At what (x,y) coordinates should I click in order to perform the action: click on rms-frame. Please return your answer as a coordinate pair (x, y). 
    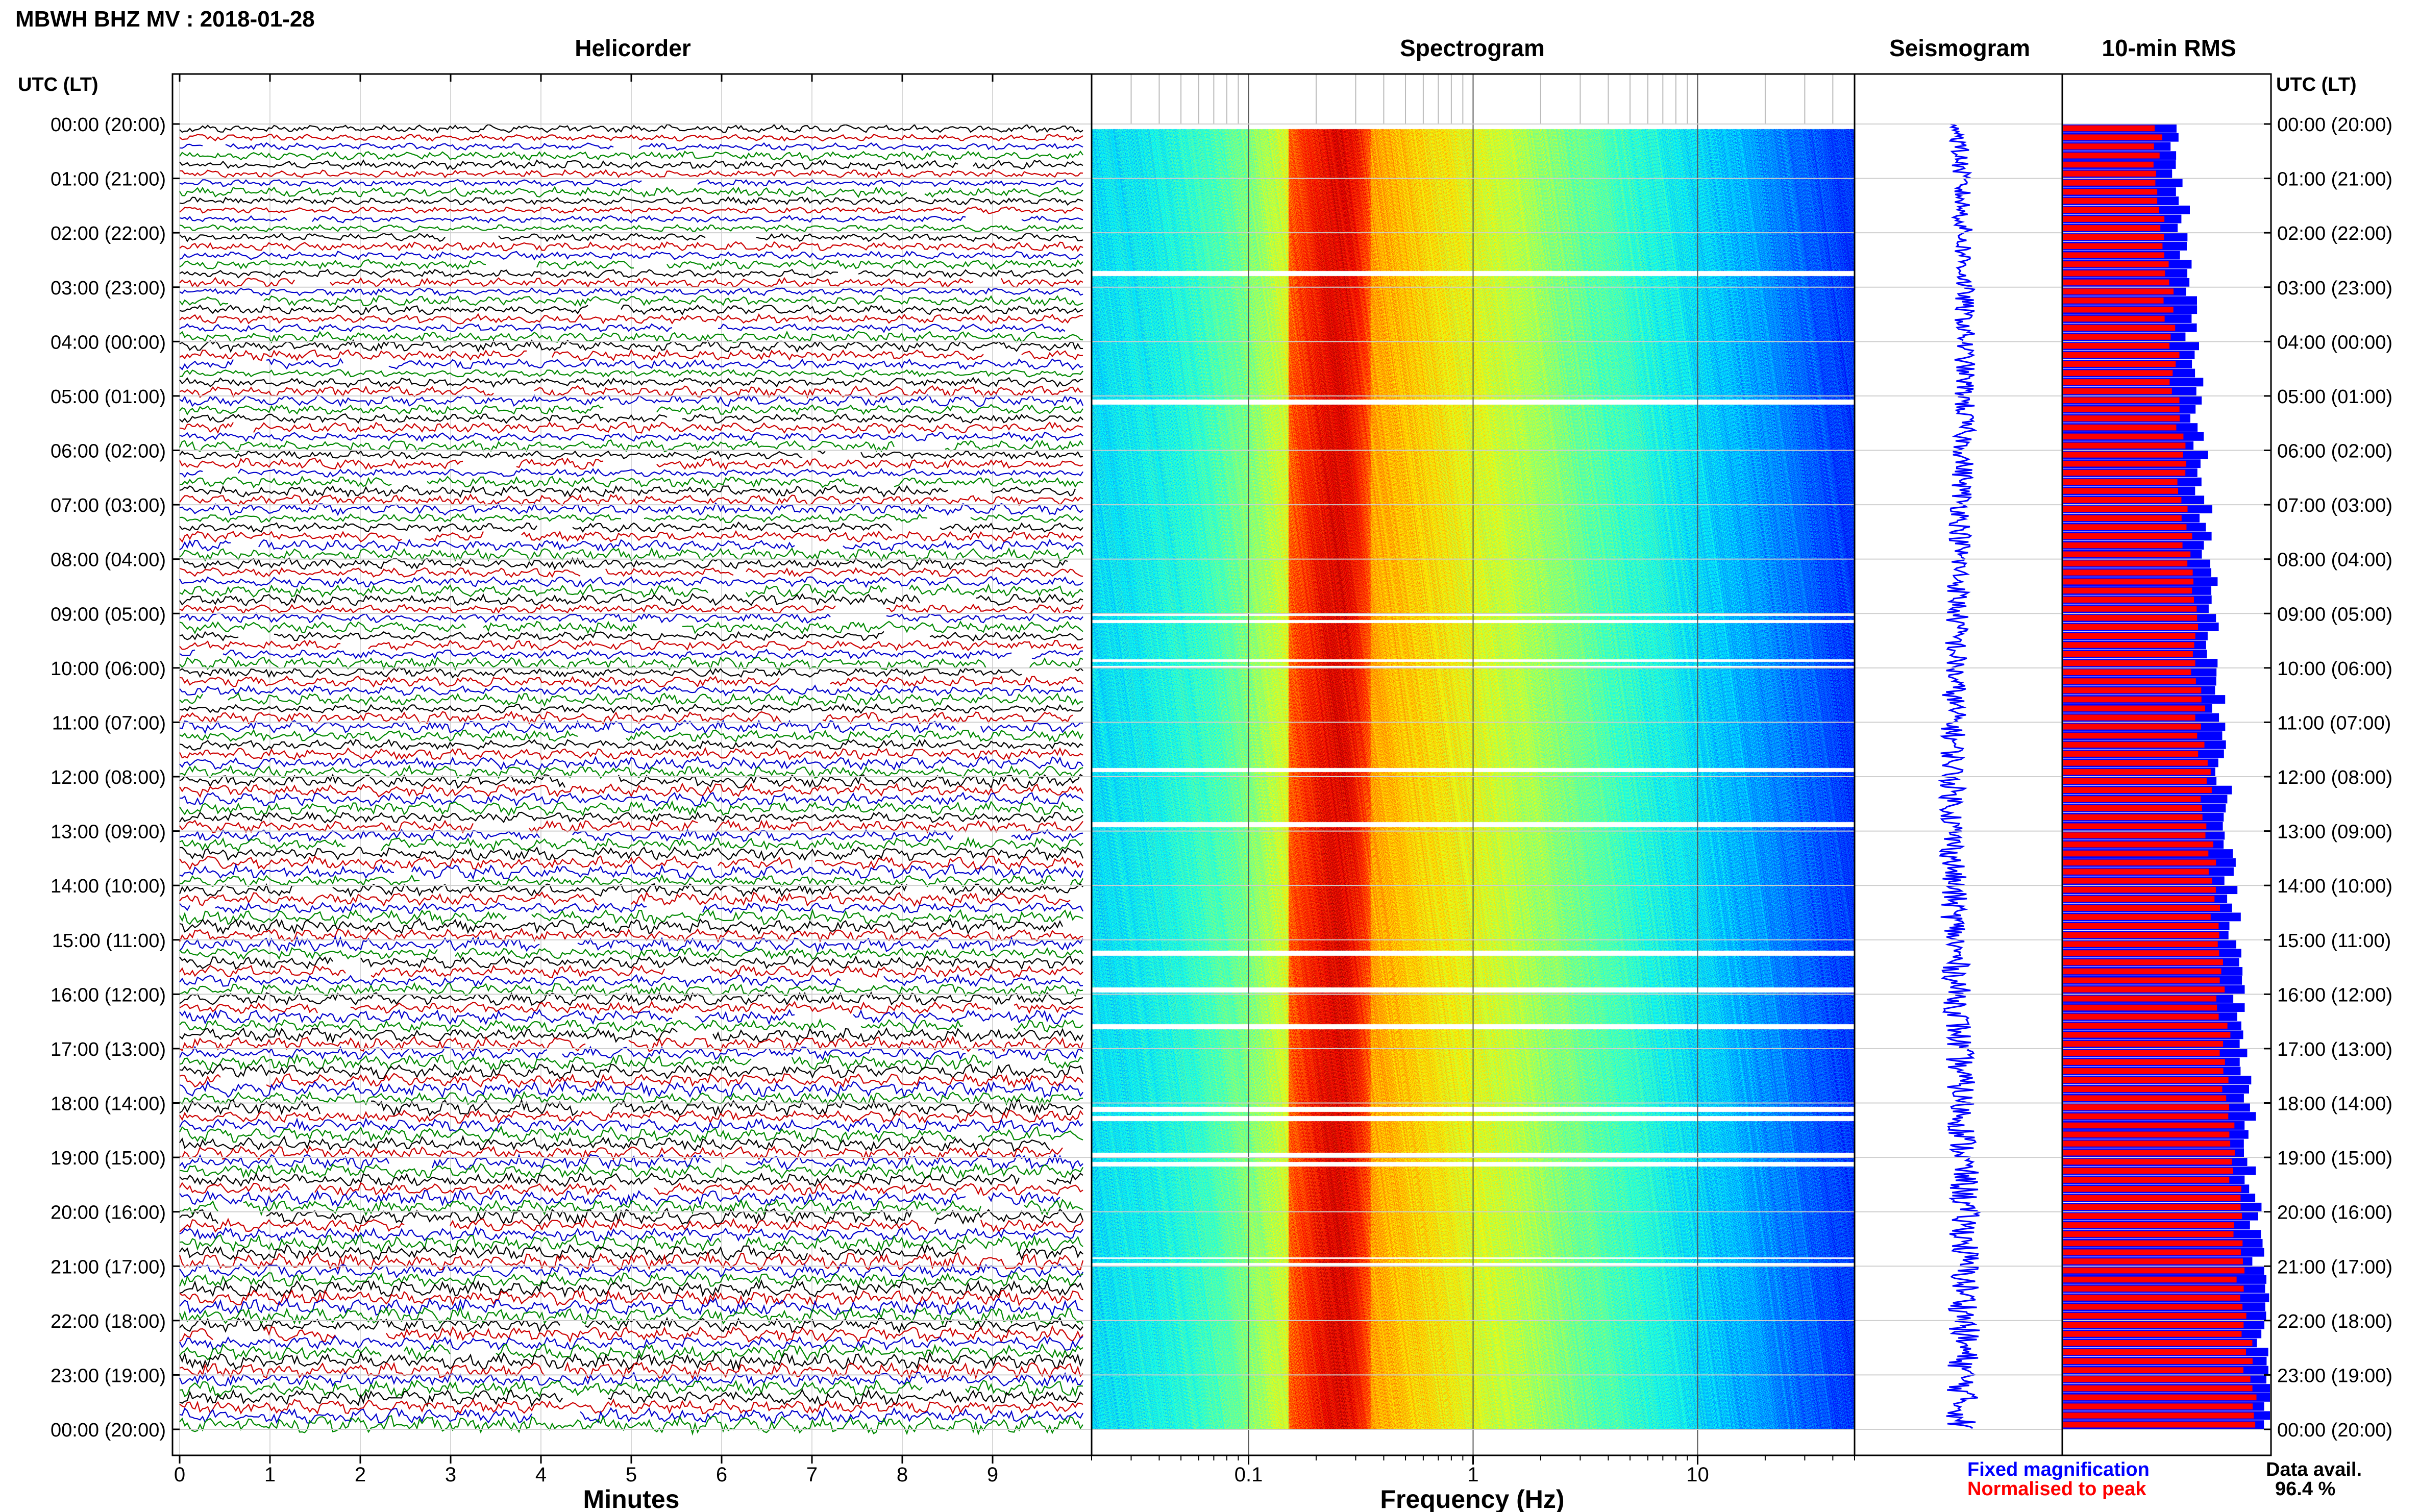
    Looking at the image, I should click on (2166, 764).